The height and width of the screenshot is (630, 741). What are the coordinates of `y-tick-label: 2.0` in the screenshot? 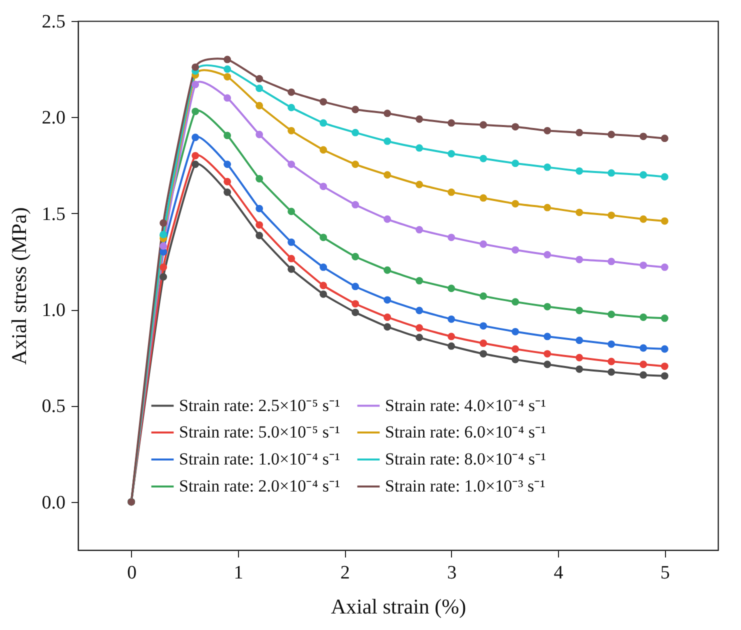 It's located at (54, 118).